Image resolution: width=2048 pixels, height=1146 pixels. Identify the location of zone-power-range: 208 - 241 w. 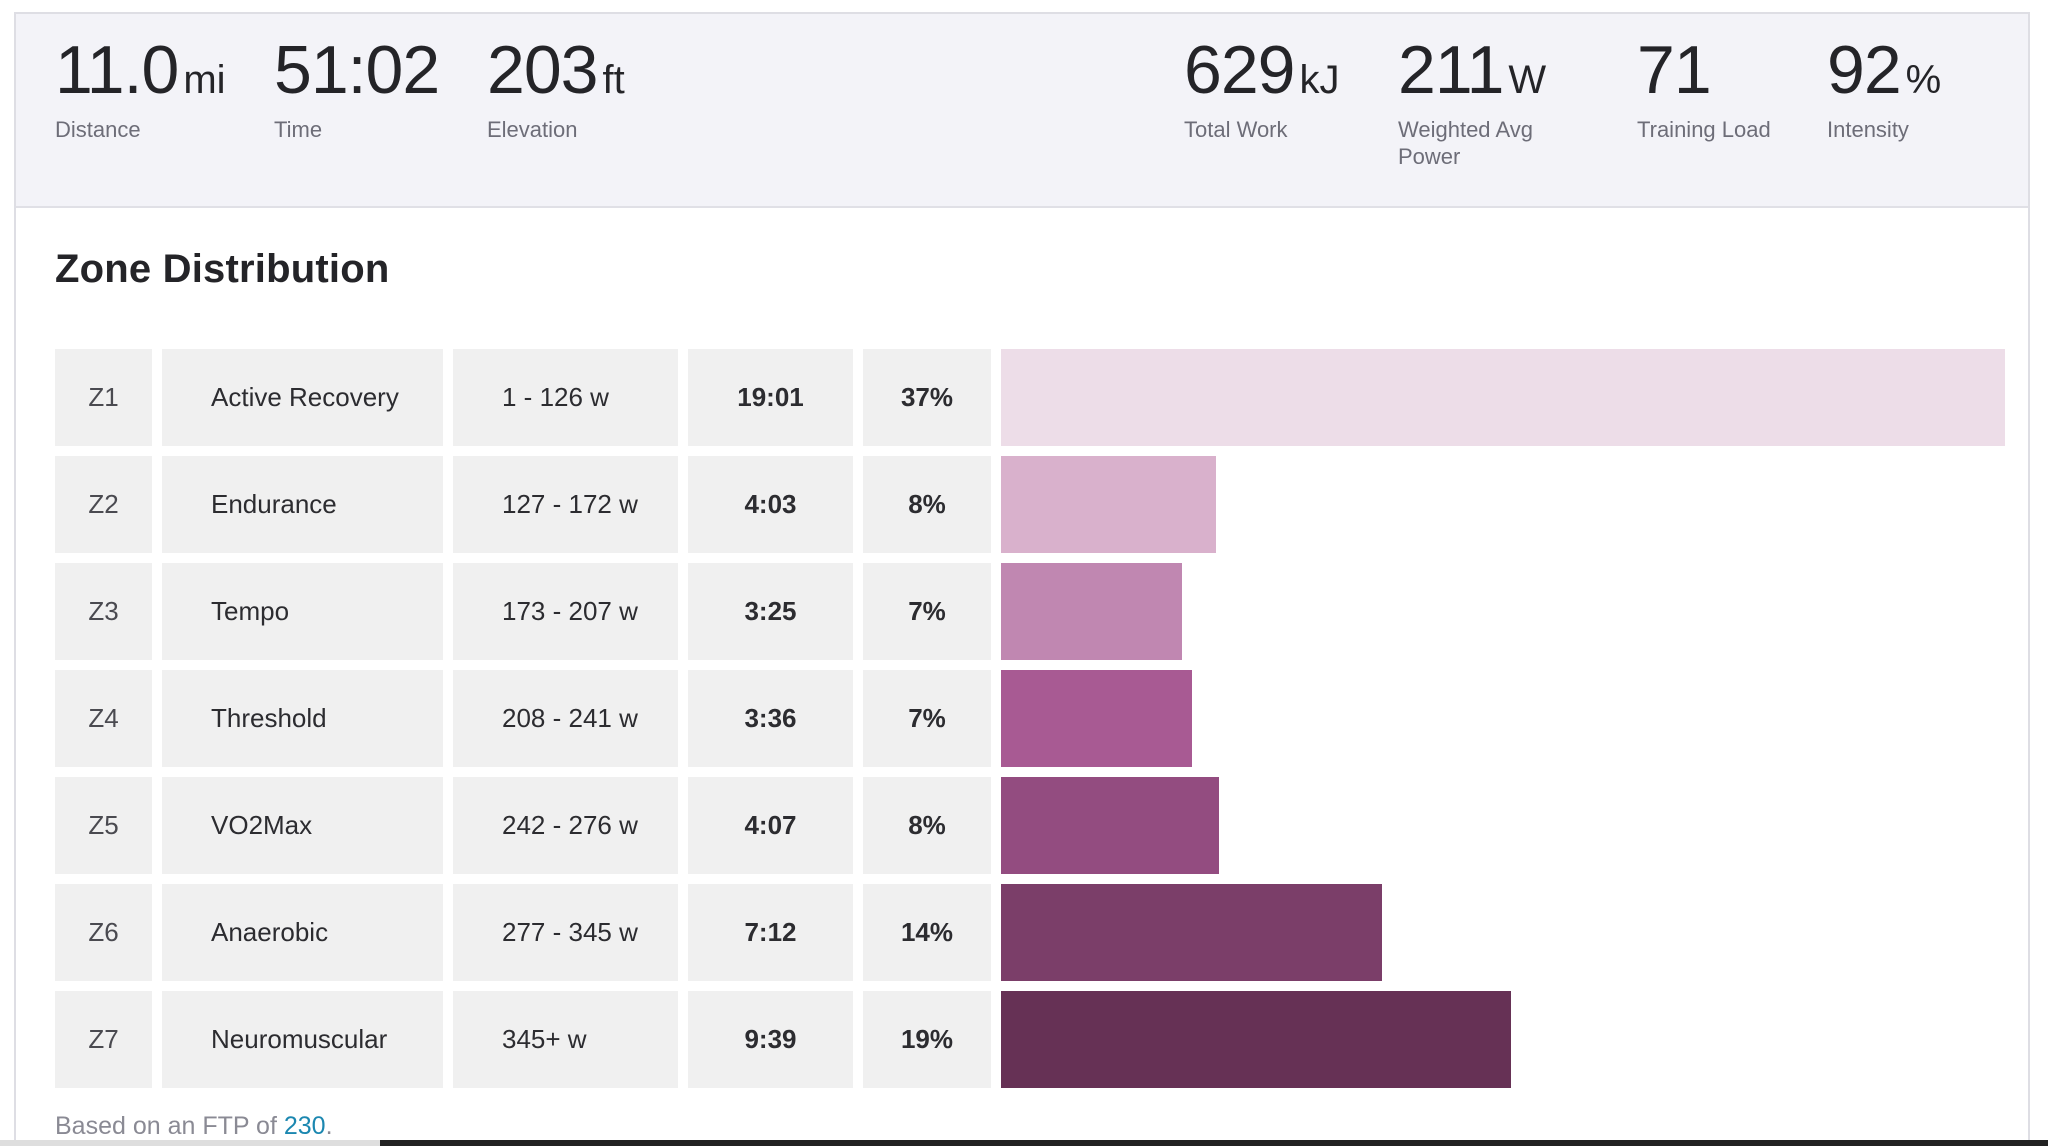
(565, 718).